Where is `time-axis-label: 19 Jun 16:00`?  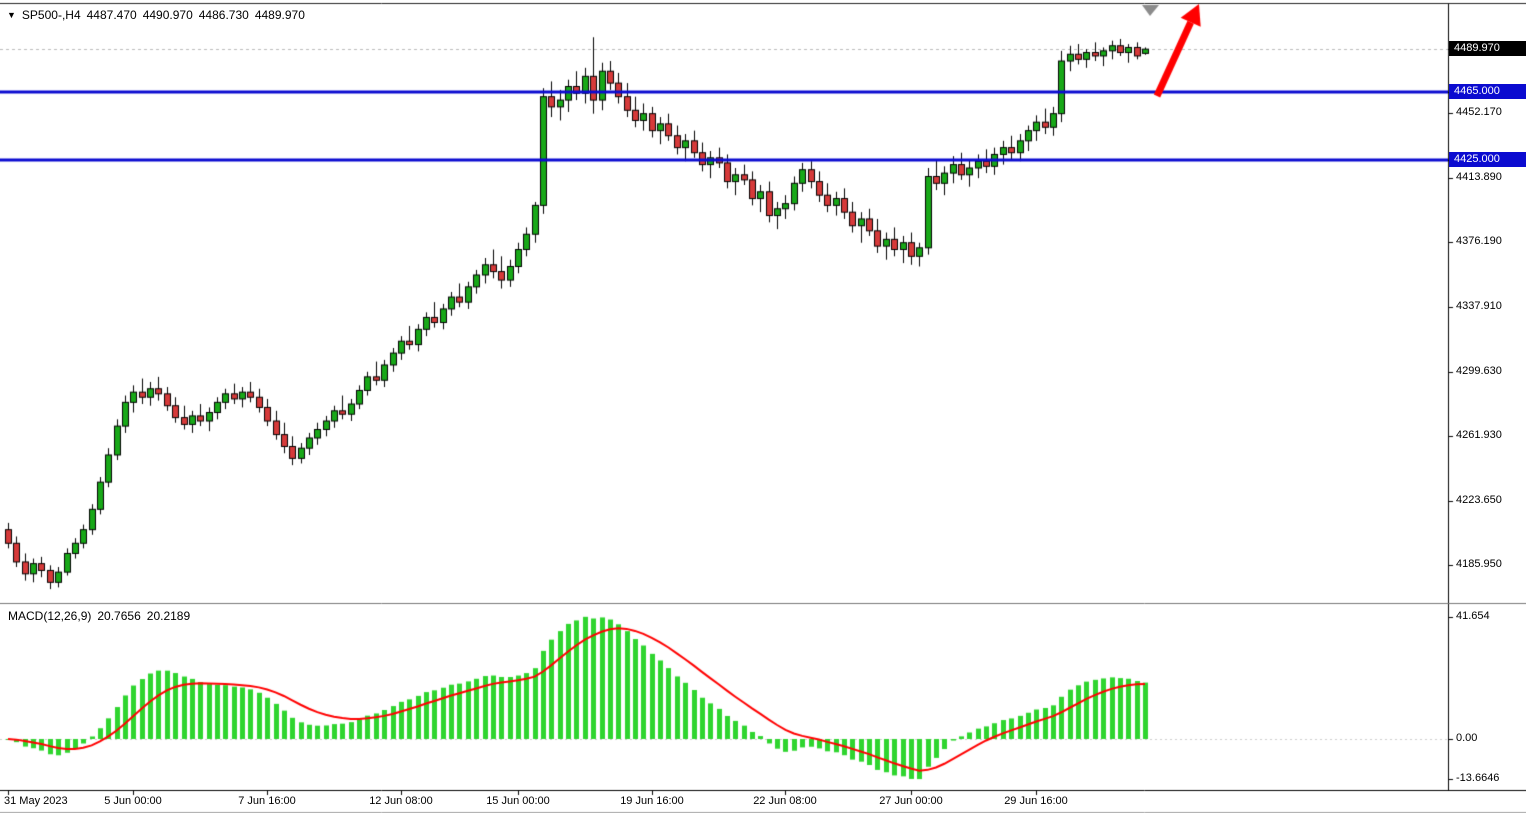
time-axis-label: 19 Jun 16:00 is located at coordinates (652, 801).